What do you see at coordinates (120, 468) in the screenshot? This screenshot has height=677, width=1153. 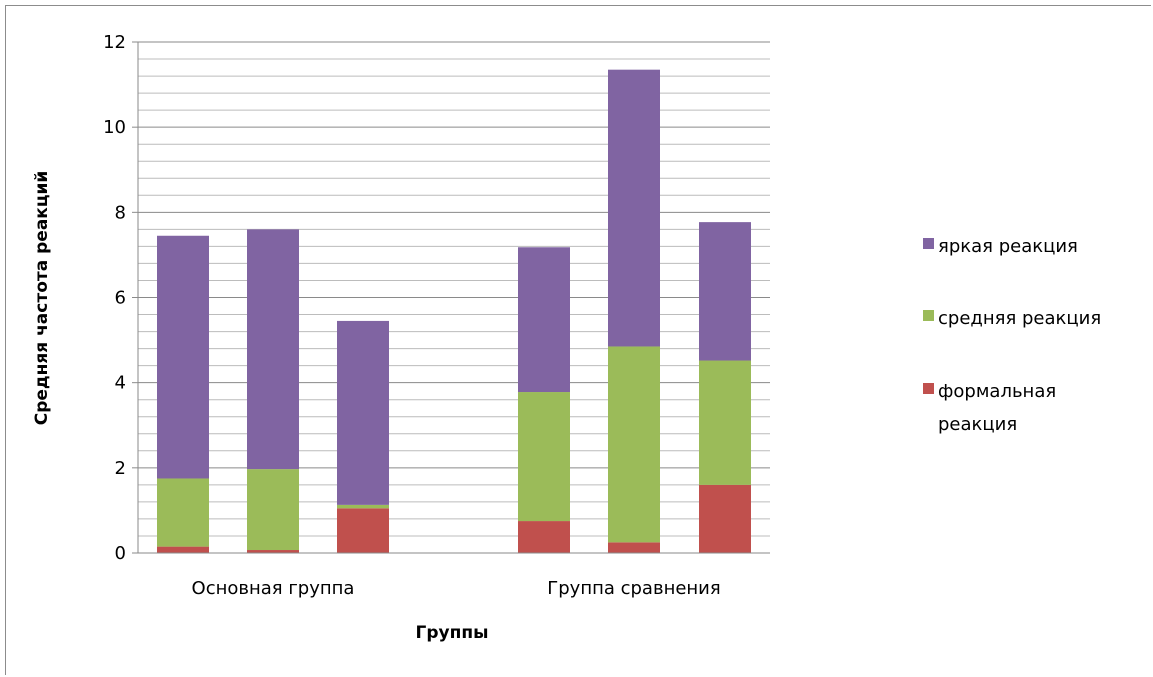 I see `y-tick-label: 2` at bounding box center [120, 468].